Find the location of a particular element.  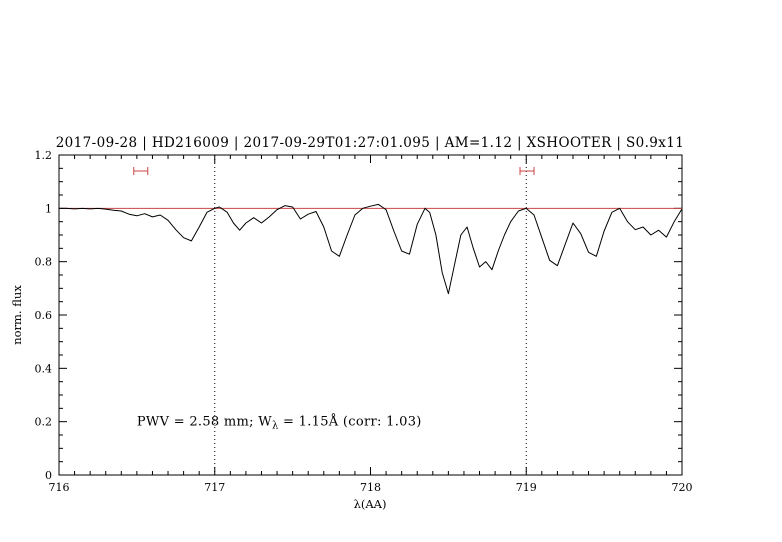

x-axis-tick-label: 719 is located at coordinates (526, 487).